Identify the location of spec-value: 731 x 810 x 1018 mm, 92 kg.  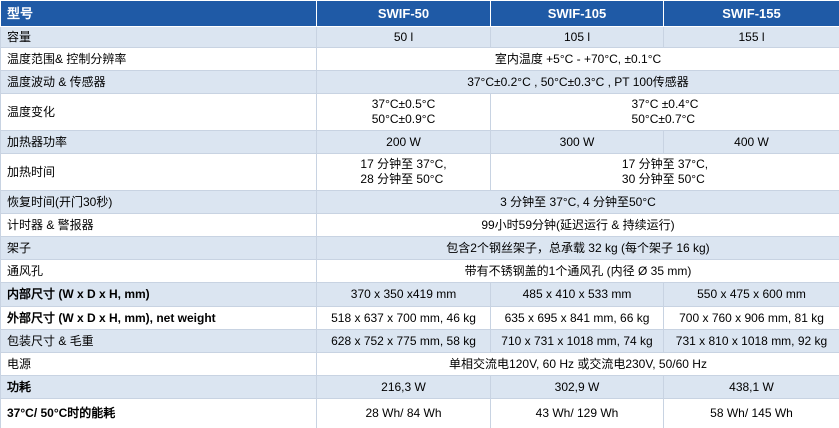
(751, 341).